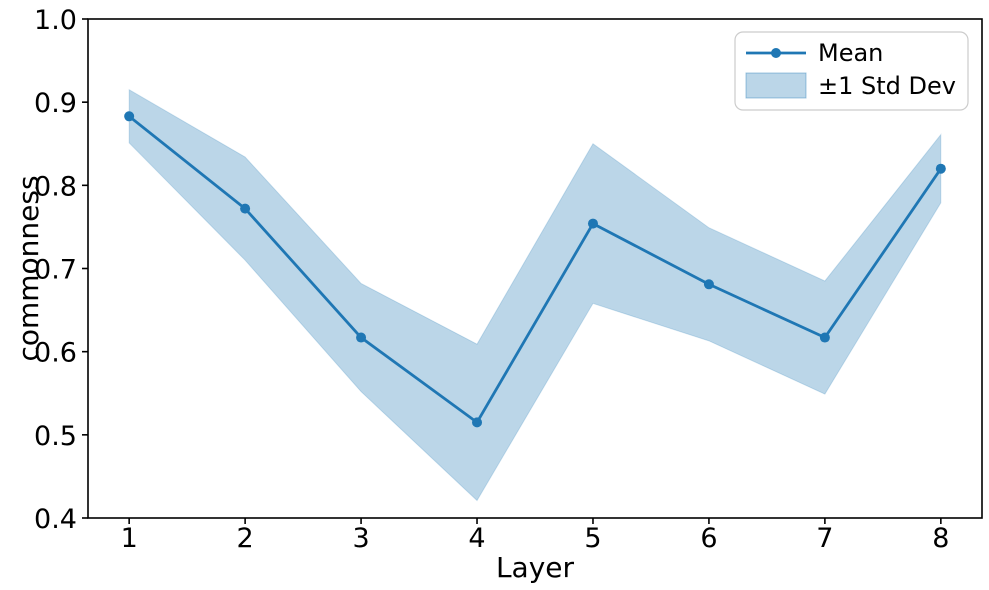 The width and height of the screenshot is (989, 590). What do you see at coordinates (55, 20) in the screenshot?
I see `y-tick-label: 1.0` at bounding box center [55, 20].